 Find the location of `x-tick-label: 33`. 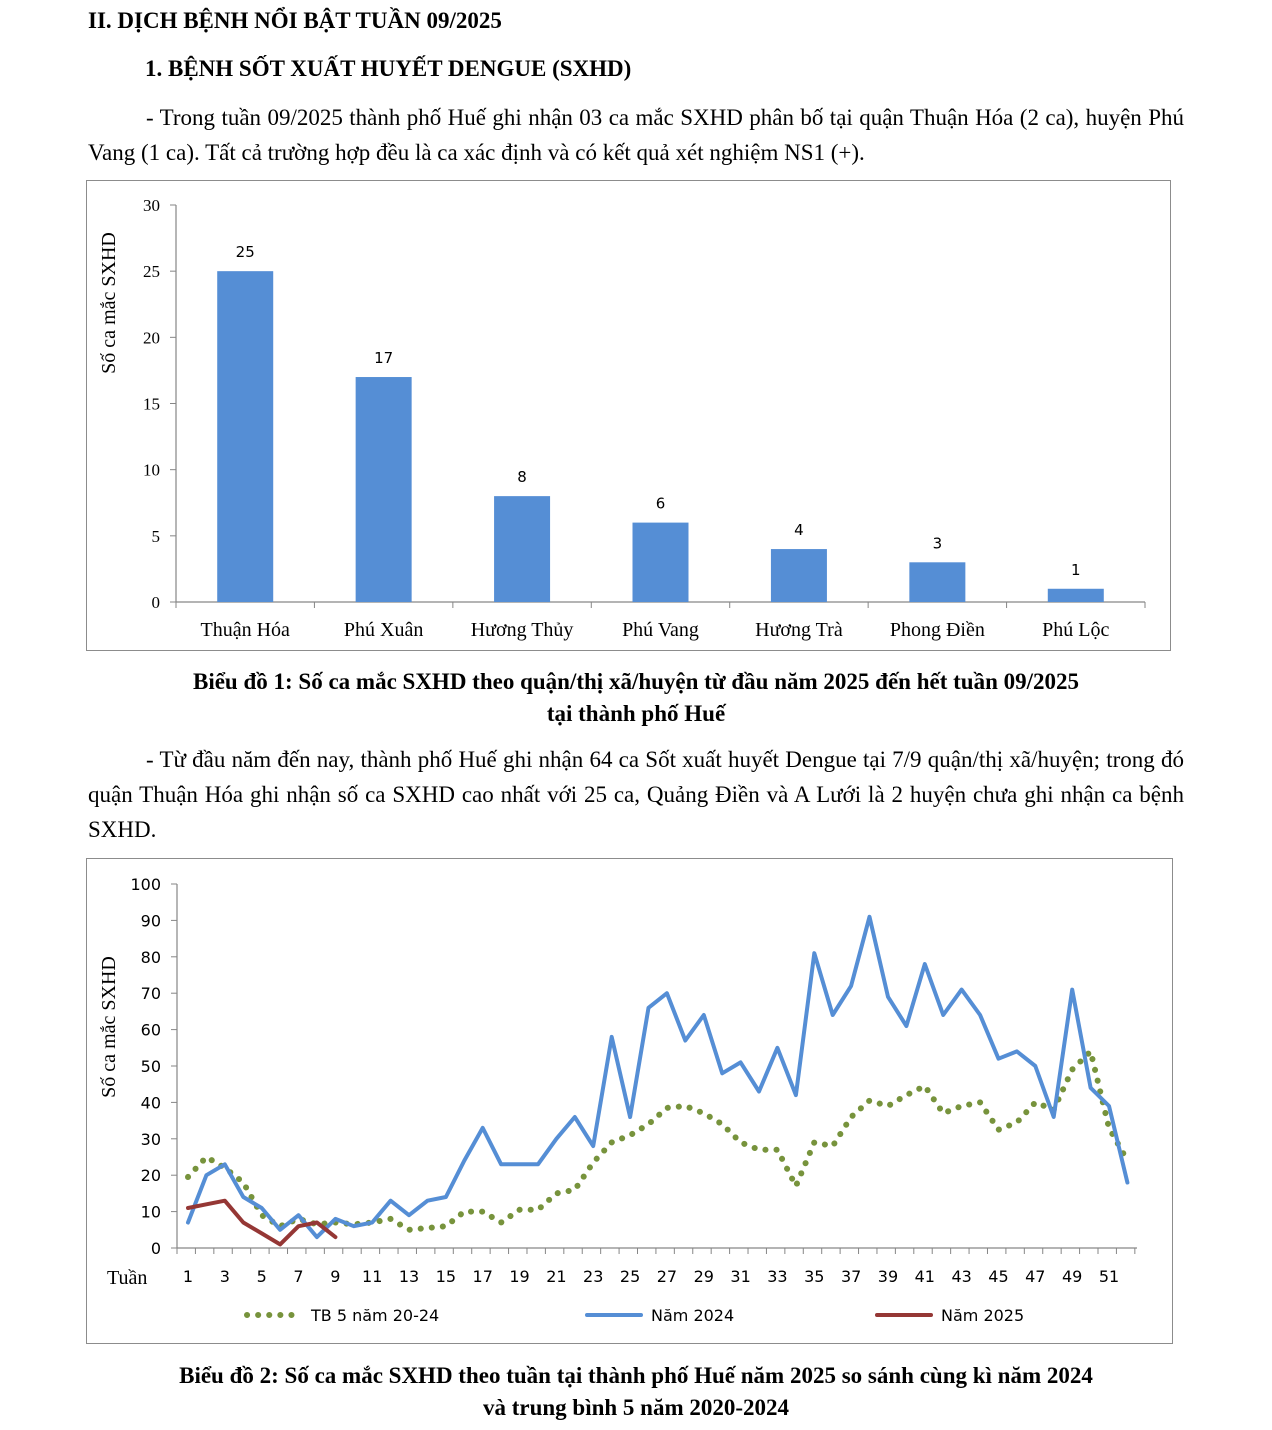

x-tick-label: 33 is located at coordinates (777, 1276).